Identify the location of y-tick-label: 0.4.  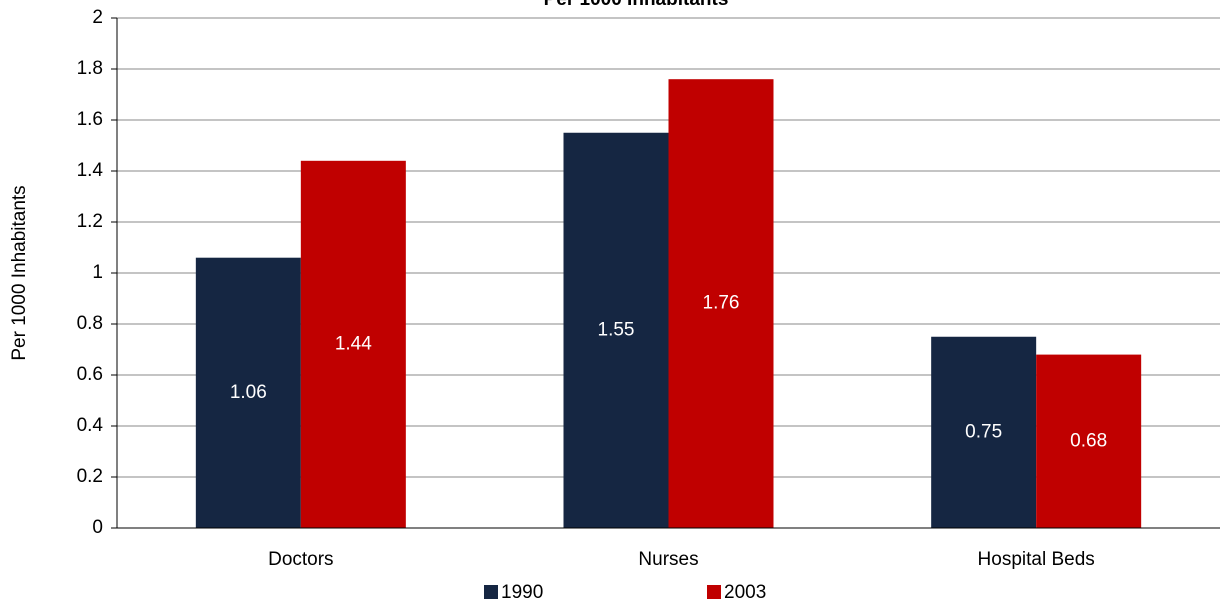
(90, 425).